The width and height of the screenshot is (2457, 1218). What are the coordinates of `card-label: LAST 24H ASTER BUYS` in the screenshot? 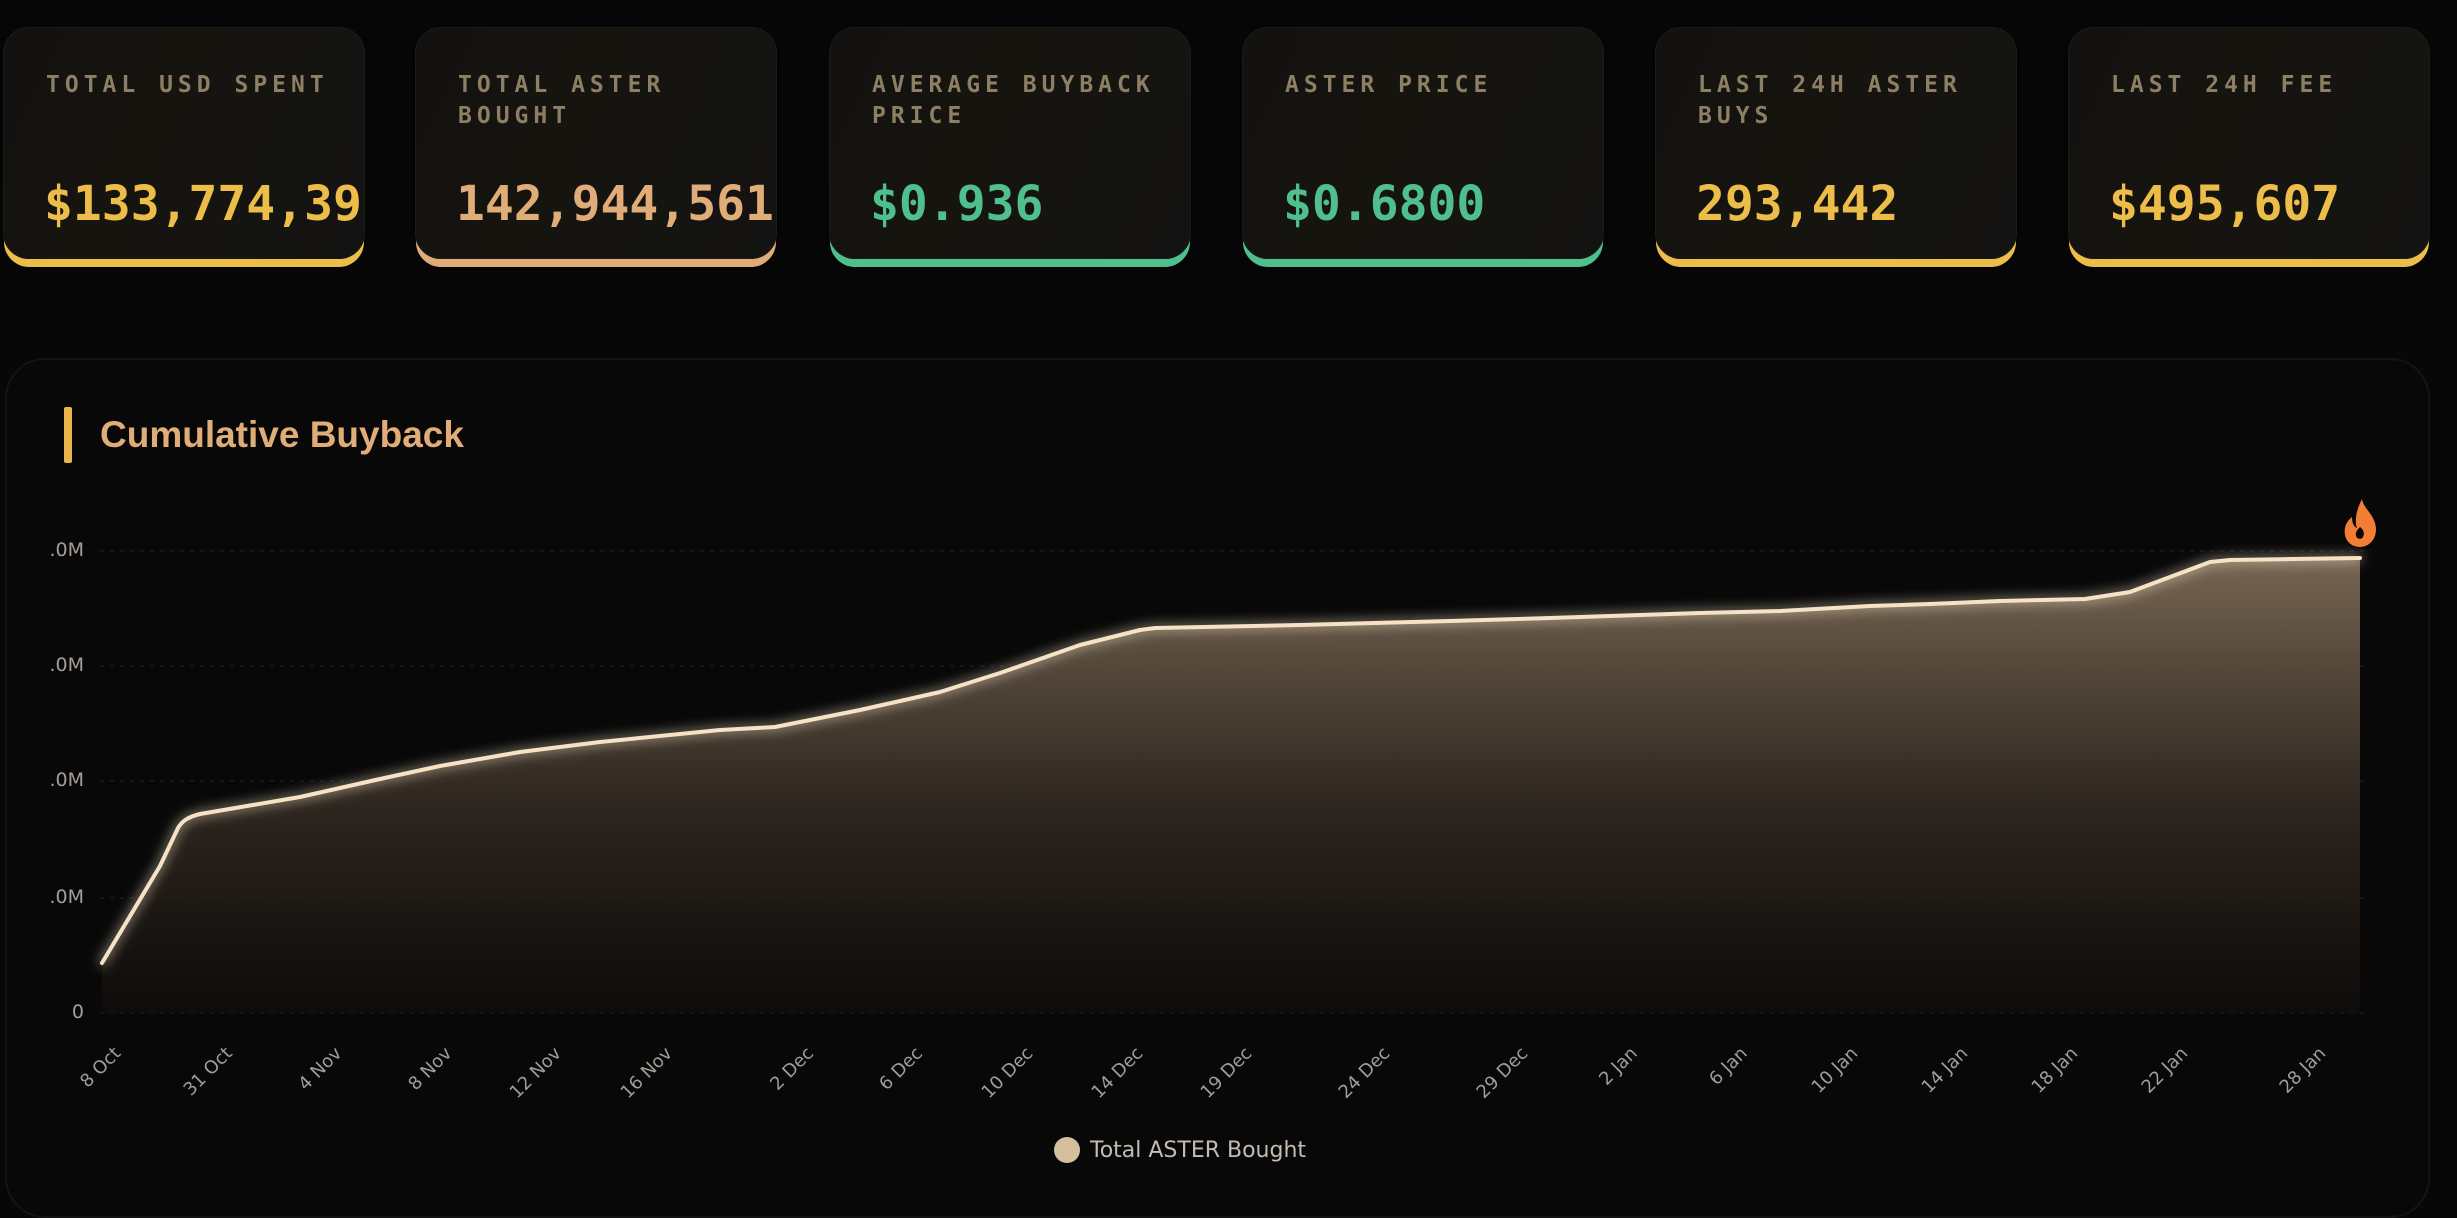 It's located at (1830, 100).